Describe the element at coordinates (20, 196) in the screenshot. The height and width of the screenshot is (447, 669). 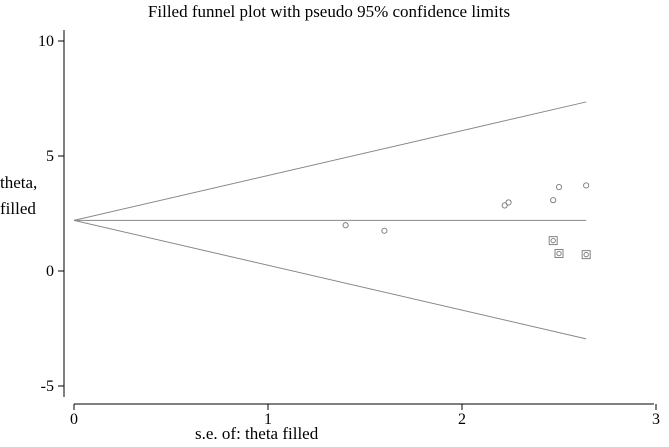
I see `y-axis-label: theta, filled` at that location.